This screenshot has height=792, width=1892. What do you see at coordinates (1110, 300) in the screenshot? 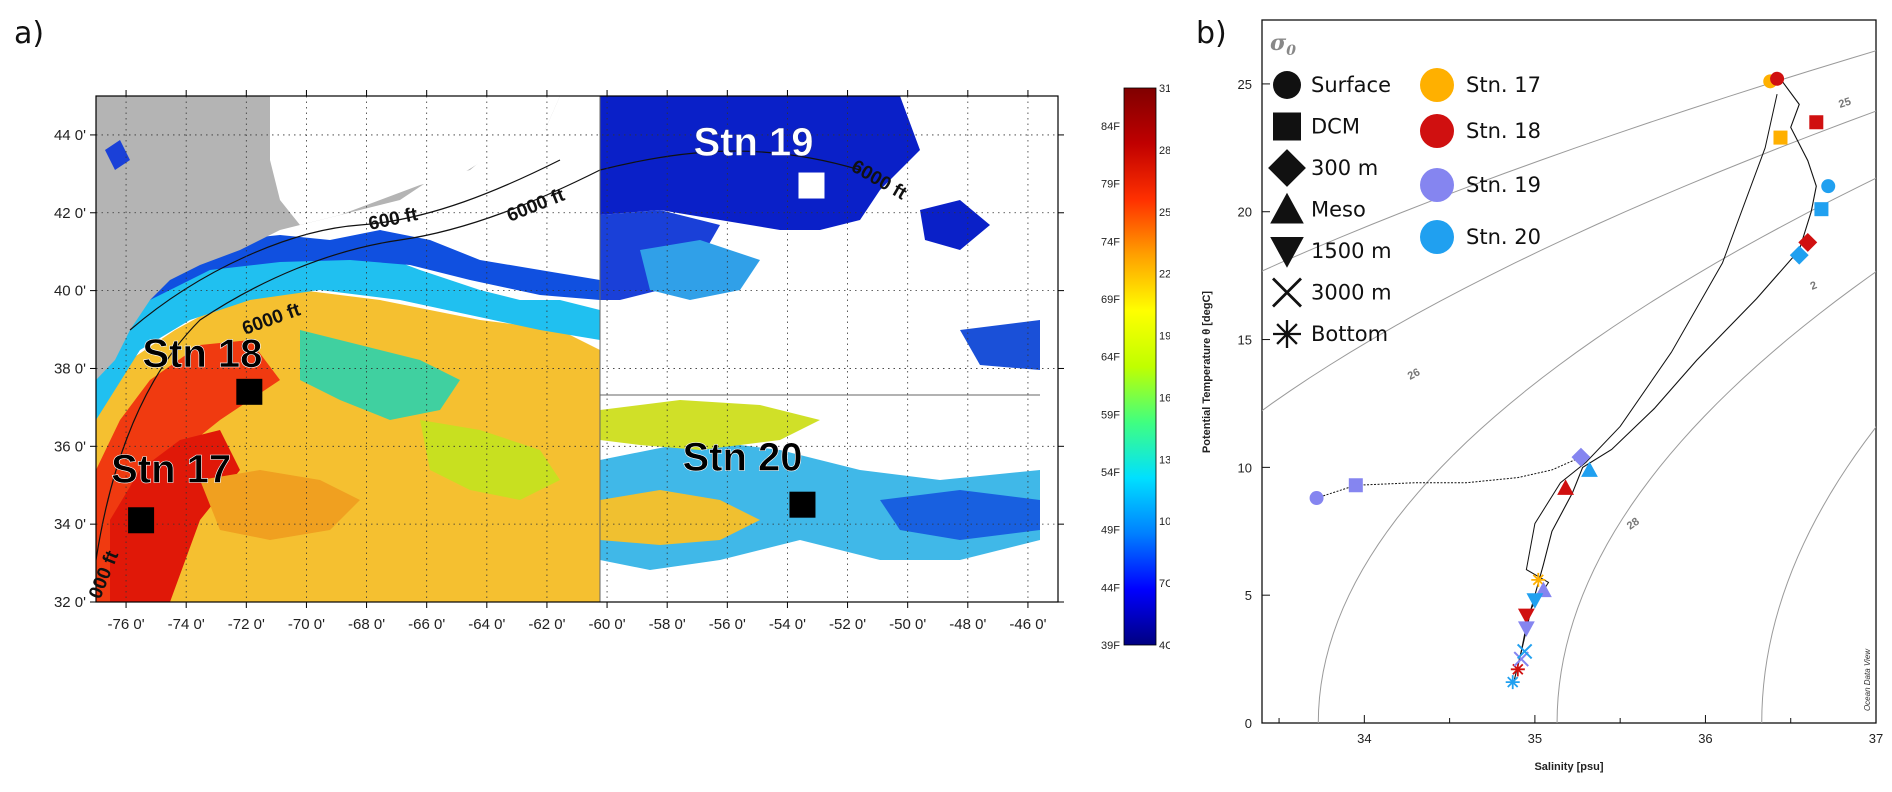
I see `colorbar-fahrenheit-label: 69F` at bounding box center [1110, 300].